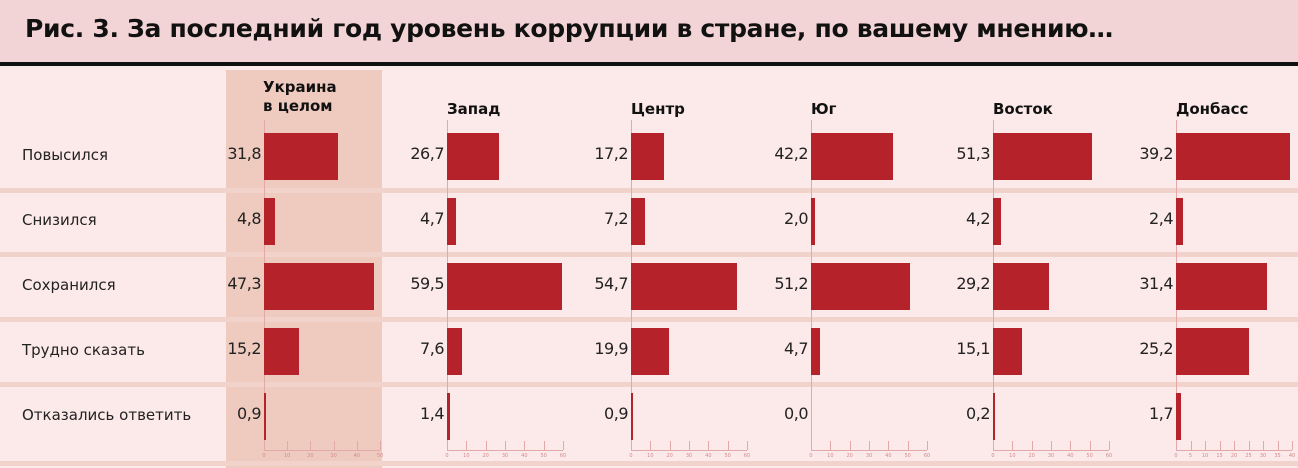  What do you see at coordinates (611, 283) in the screenshot?
I see `value-label: 54,7` at bounding box center [611, 283].